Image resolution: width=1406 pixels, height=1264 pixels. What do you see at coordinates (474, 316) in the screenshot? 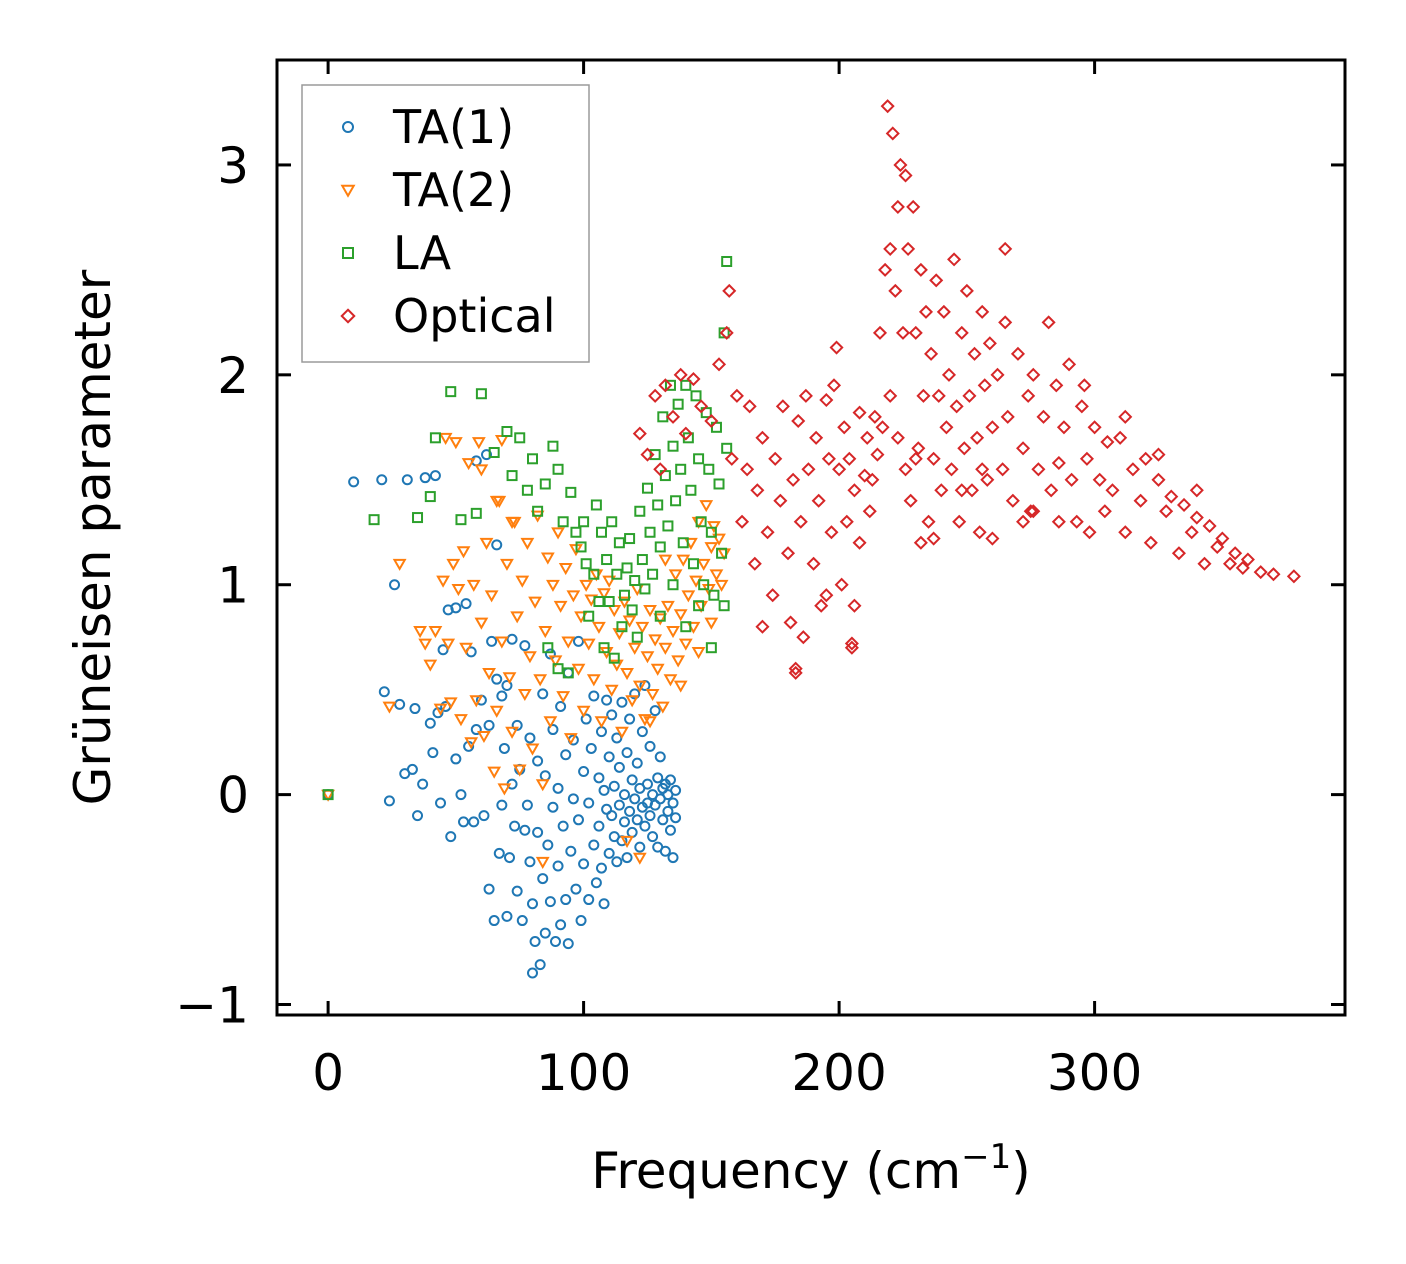
I see `legend-label-optical: Optical` at bounding box center [474, 316].